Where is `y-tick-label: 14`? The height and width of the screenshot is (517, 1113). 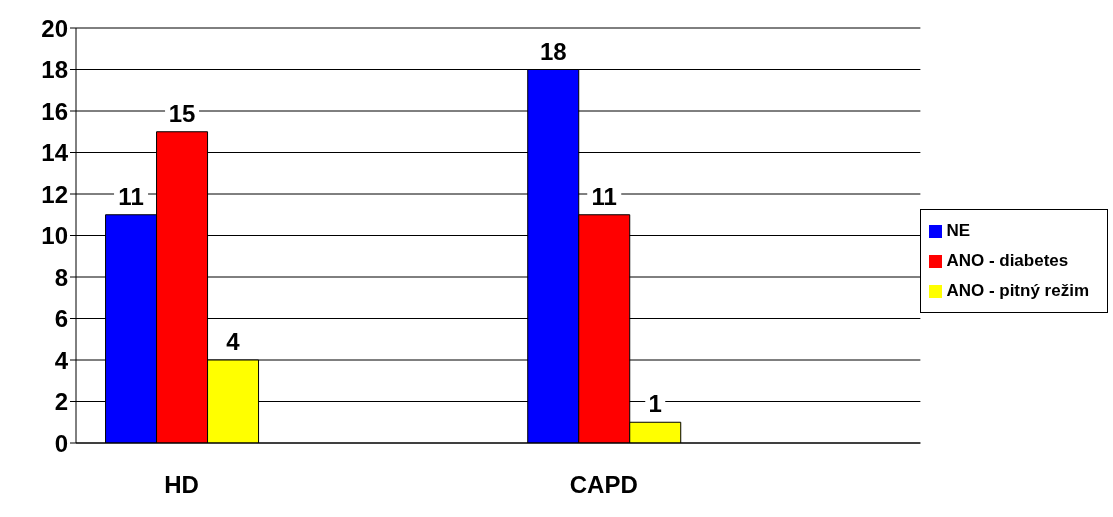
y-tick-label: 14 is located at coordinates (55, 153).